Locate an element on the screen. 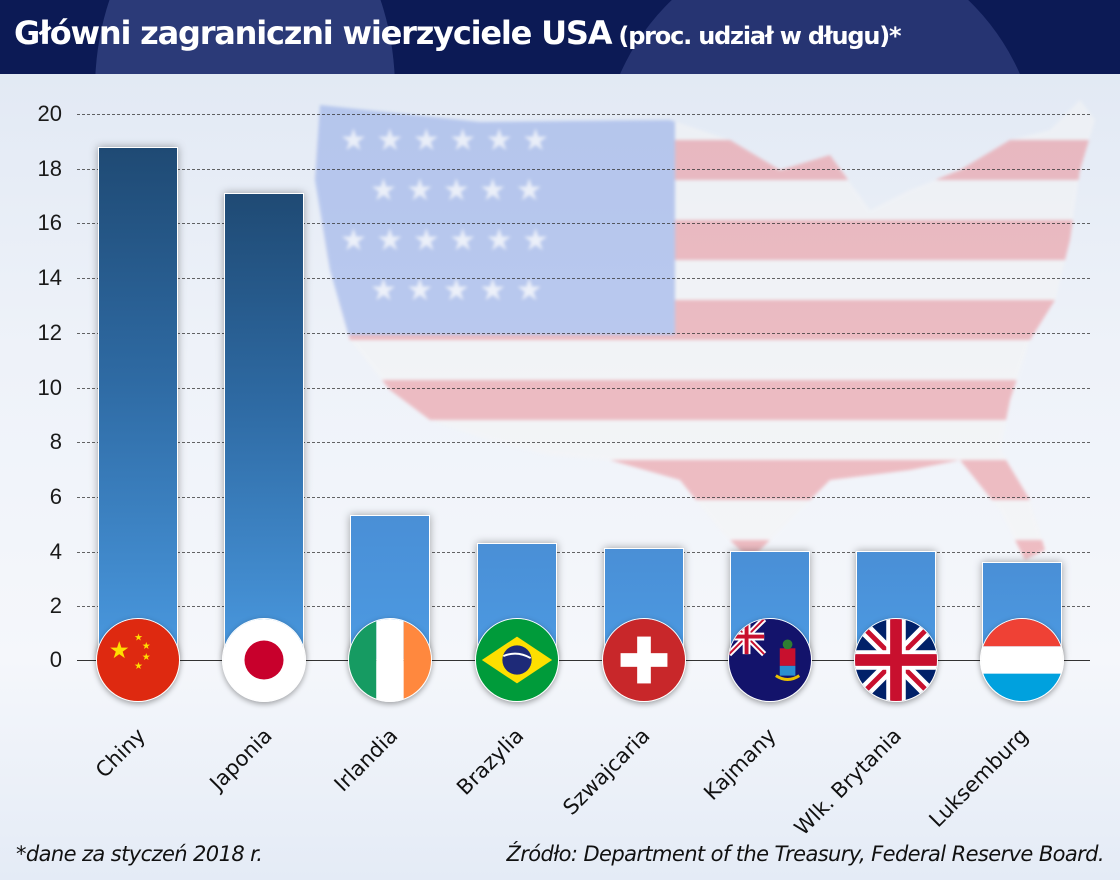 The width and height of the screenshot is (1120, 880). luxembourg-flag-icon is located at coordinates (1022, 660).